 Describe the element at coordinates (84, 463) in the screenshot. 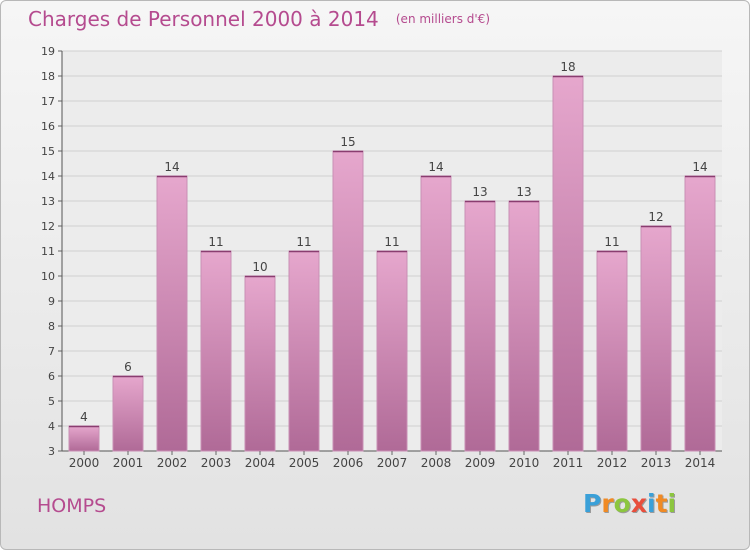

I see `x-tick-label: 2000` at that location.